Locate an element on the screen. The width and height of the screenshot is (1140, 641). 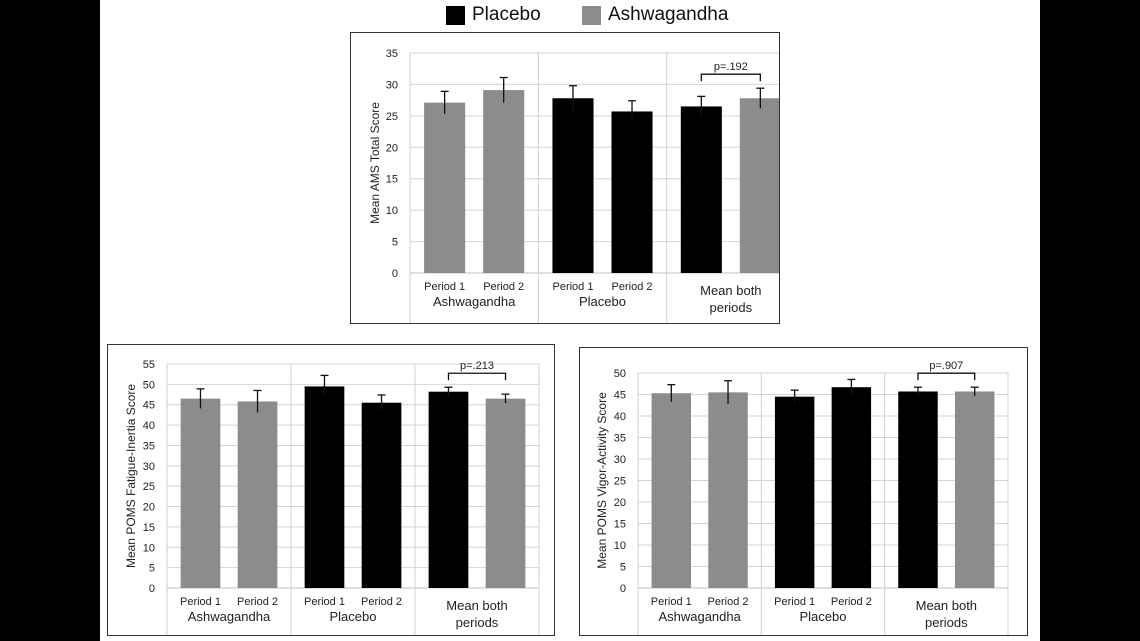
legend-item-placebo: Placebo is located at coordinates (493, 15).